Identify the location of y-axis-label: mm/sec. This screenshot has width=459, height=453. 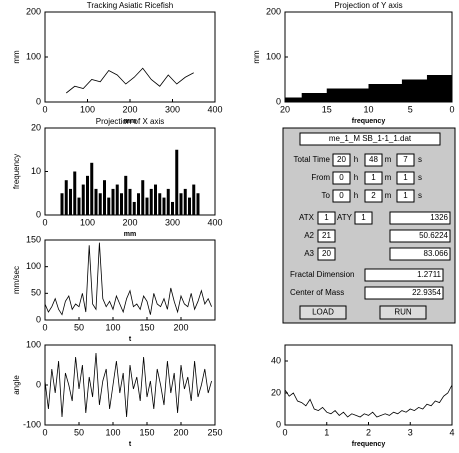
(16, 280).